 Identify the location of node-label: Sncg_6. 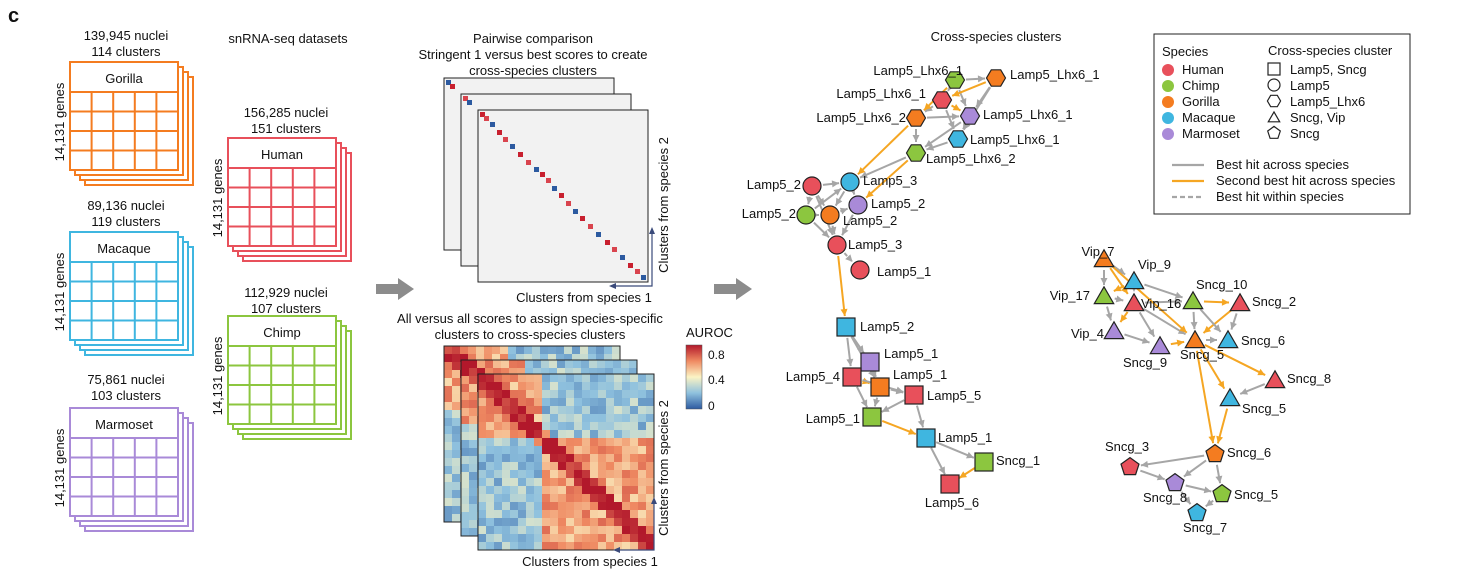
(1263, 340).